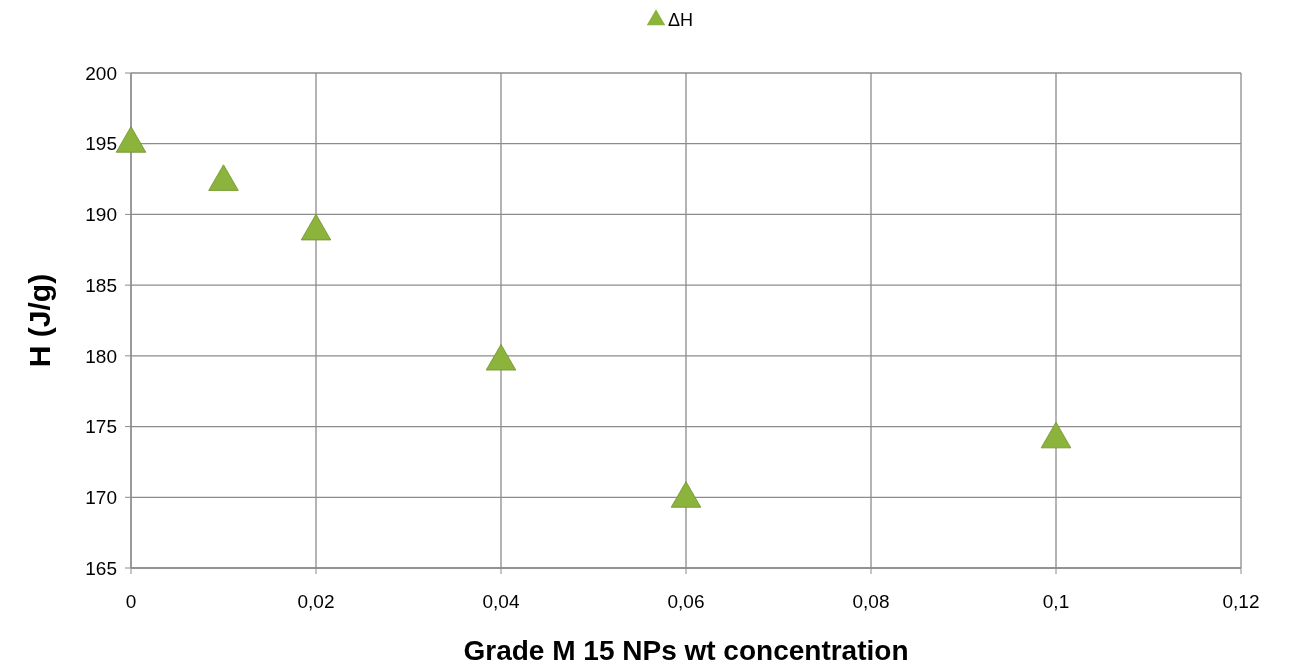  I want to click on x-axis-title: Grade M 15 NPs wt concentration, so click(686, 650).